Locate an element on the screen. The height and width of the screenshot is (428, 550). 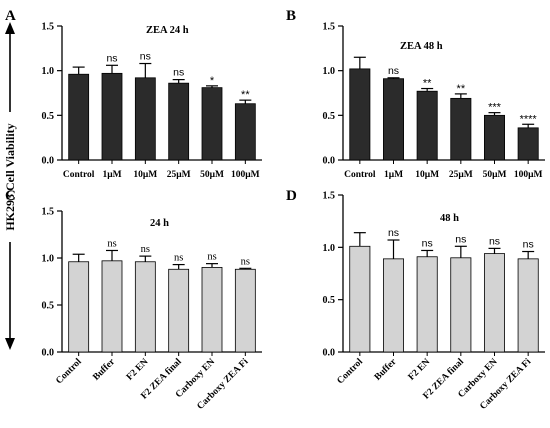
significance-label: **** is located at coordinates (529, 119).